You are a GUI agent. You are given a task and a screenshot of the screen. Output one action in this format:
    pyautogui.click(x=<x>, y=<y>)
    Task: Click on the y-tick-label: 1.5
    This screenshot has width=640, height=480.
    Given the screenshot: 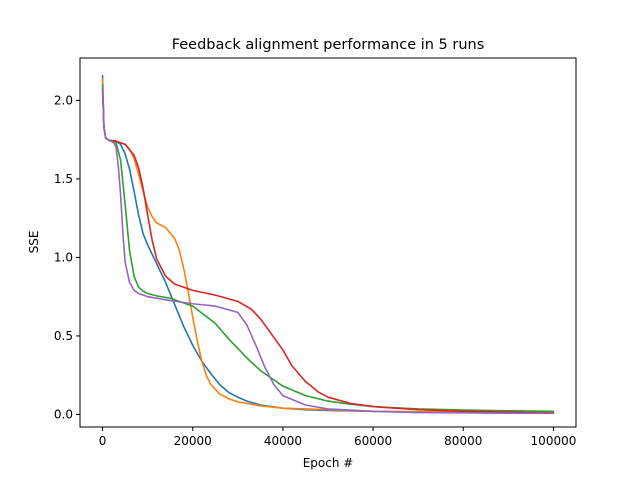 What is the action you would take?
    pyautogui.click(x=63, y=179)
    